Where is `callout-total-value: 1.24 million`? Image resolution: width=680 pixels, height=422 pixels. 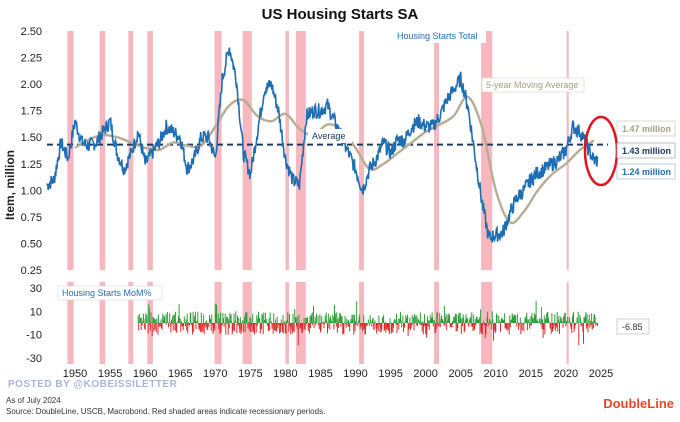
callout-total-value: 1.24 million is located at coordinates (646, 172).